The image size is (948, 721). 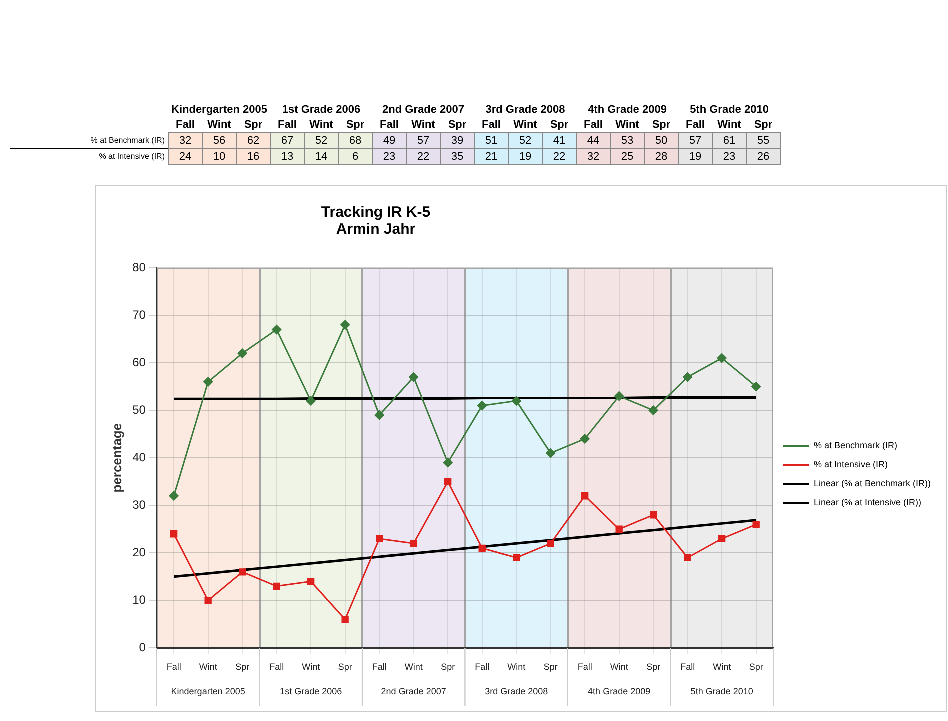 What do you see at coordinates (132, 157) in the screenshot?
I see `text: % at Intensive (IR)` at bounding box center [132, 157].